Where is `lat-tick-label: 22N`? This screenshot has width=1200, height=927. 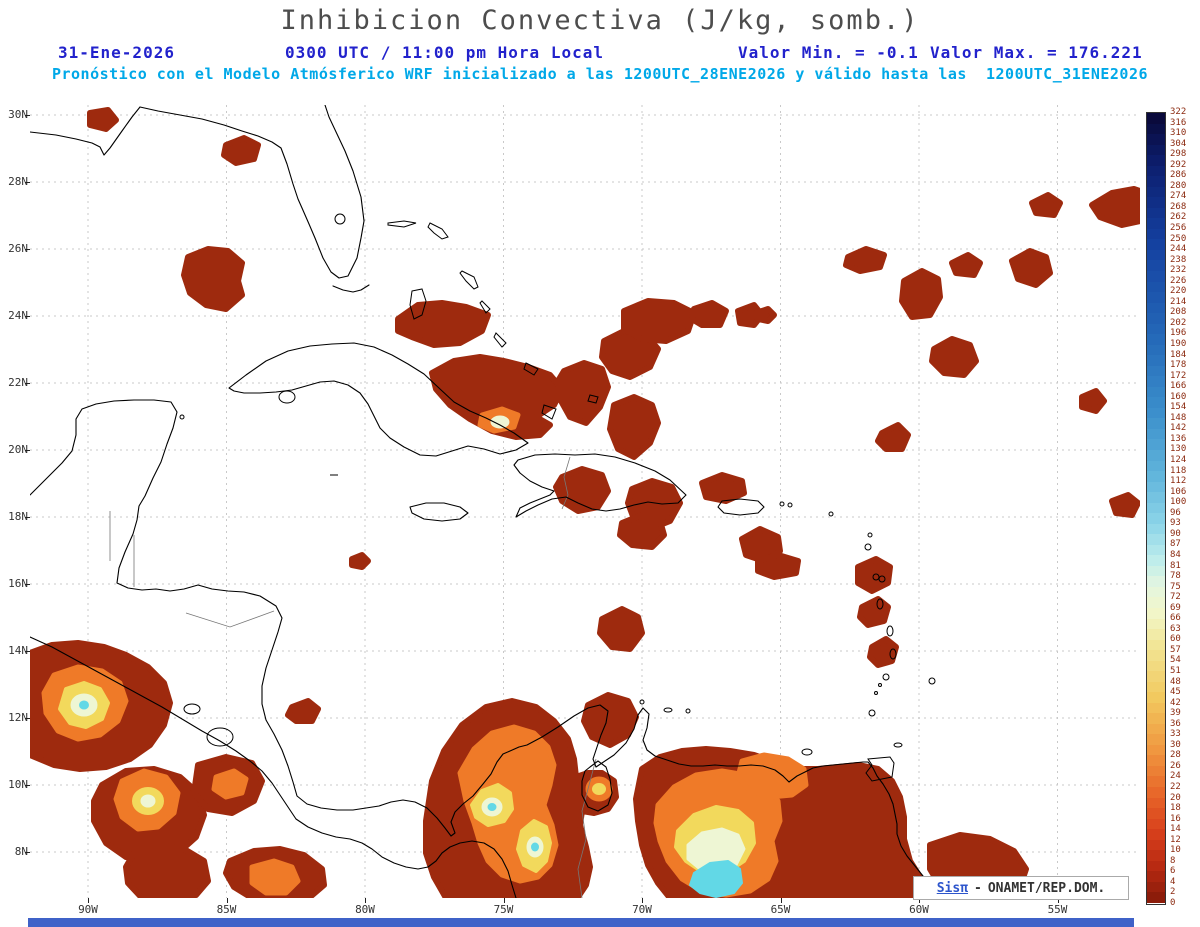
lat-tick-label: 22N is located at coordinates (18, 382).